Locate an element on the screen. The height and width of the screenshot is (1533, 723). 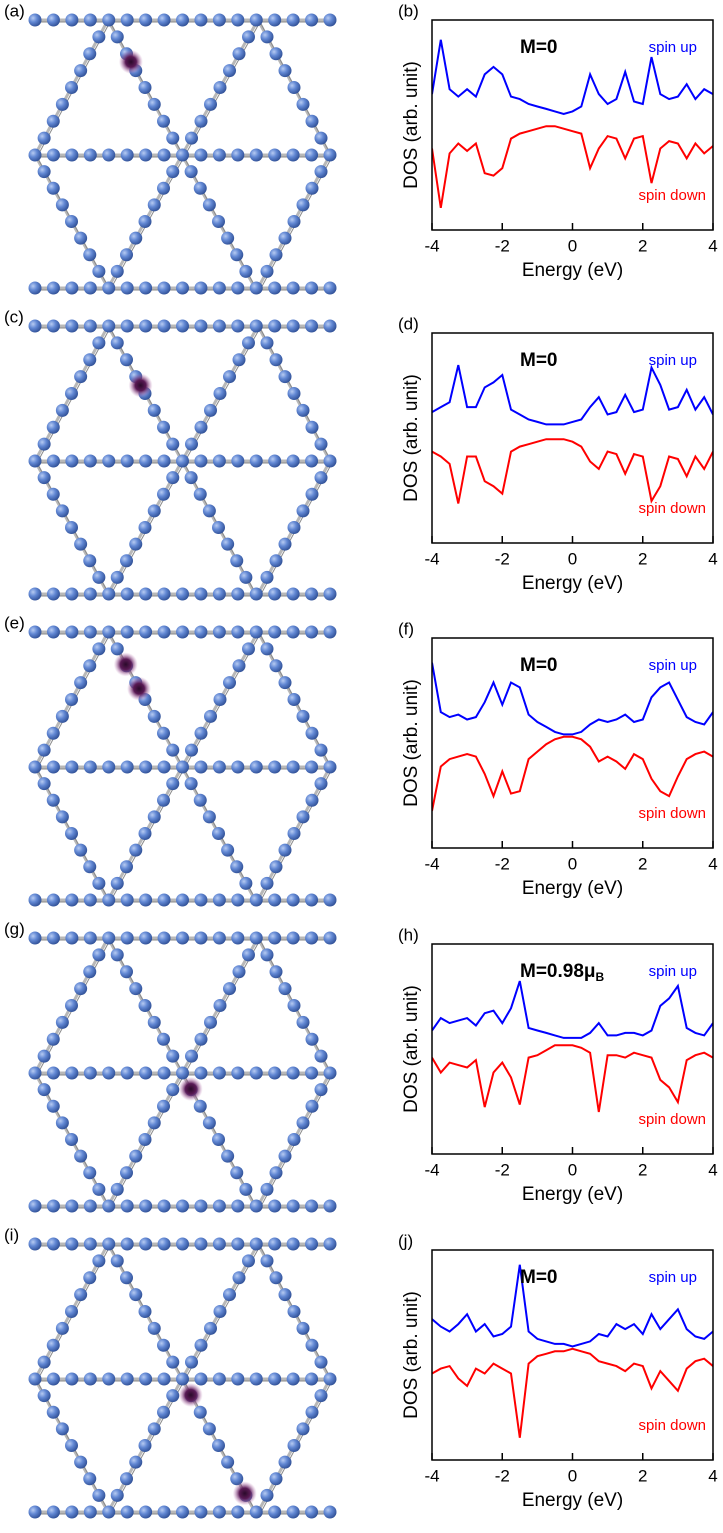
x-tick-label: 2 is located at coordinates (642, 1475).